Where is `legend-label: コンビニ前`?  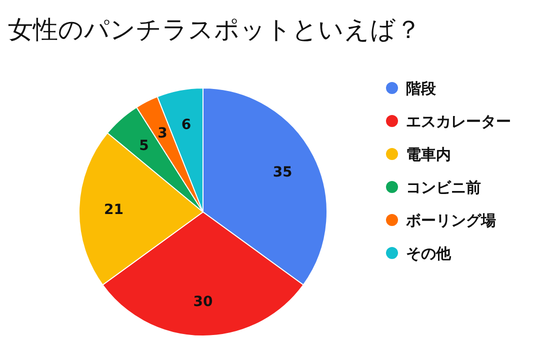
legend-label: コンビニ前 is located at coordinates (443, 187).